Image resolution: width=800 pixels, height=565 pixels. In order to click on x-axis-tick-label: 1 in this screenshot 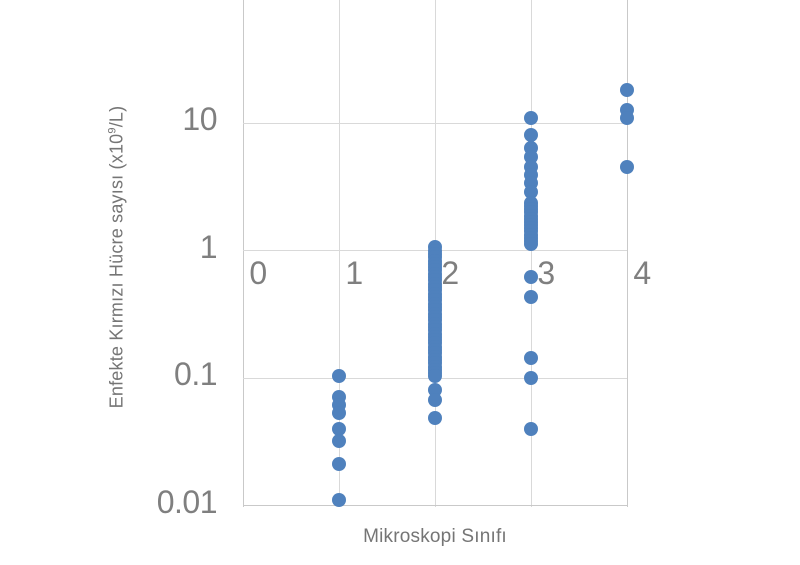, I will do `click(354, 273)`.